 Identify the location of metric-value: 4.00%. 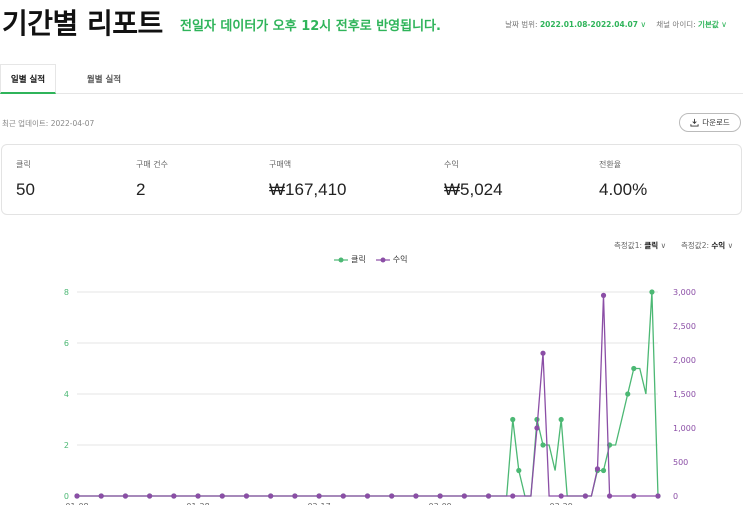
(623, 189).